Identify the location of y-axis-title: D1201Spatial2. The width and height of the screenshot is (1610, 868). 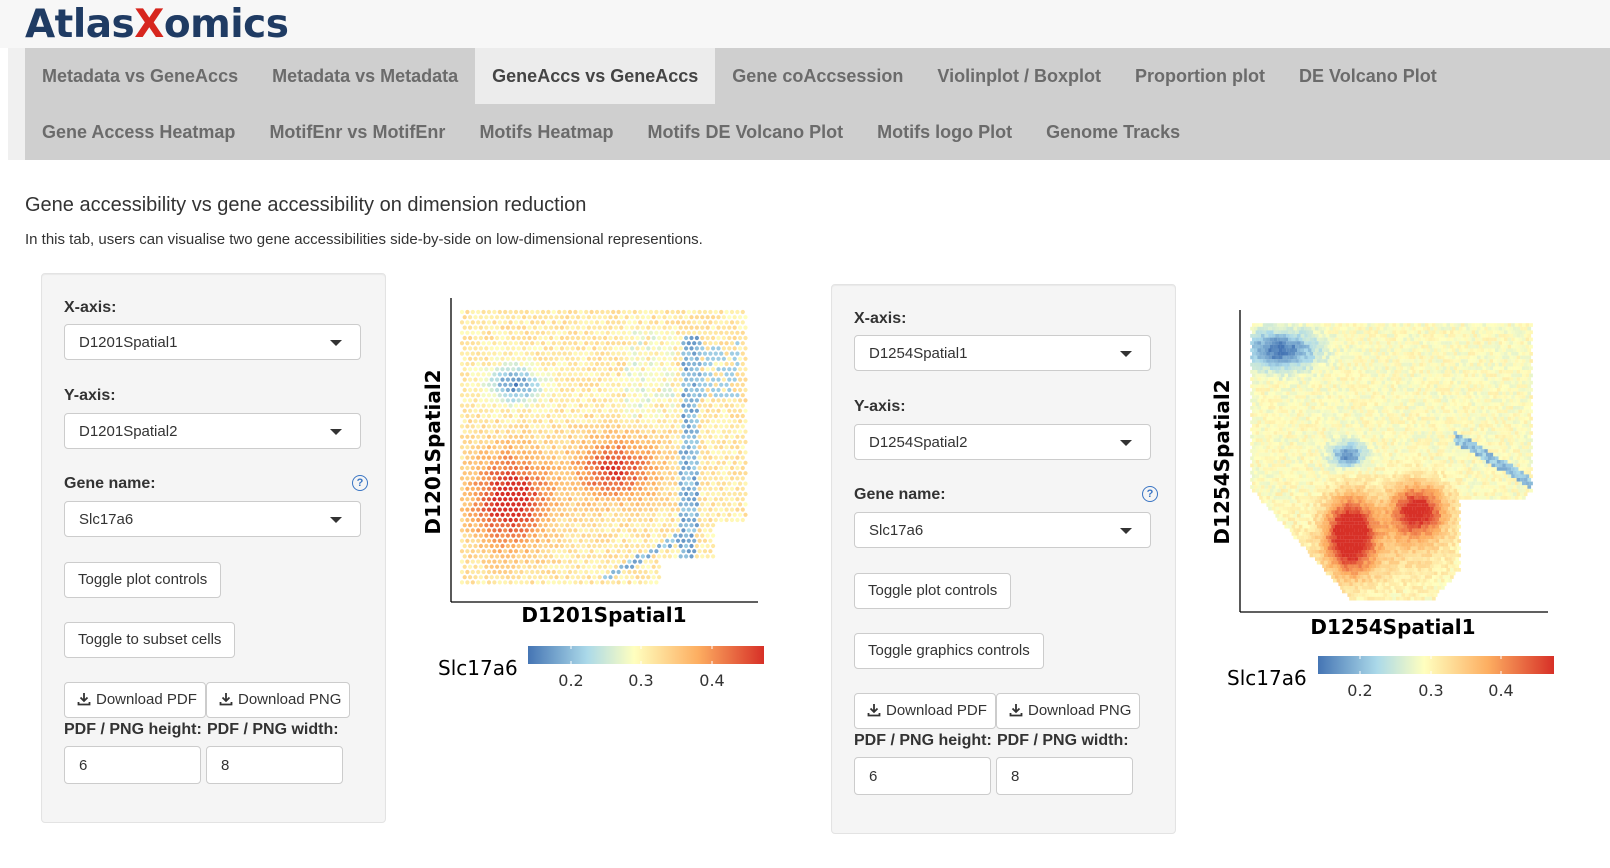
(433, 451).